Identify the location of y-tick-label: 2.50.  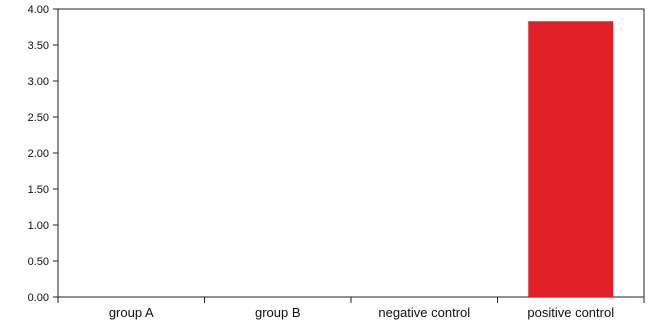
(38, 118).